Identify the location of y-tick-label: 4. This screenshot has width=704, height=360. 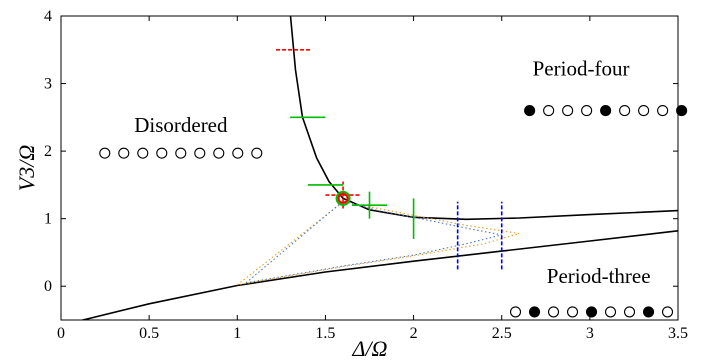
(48, 16).